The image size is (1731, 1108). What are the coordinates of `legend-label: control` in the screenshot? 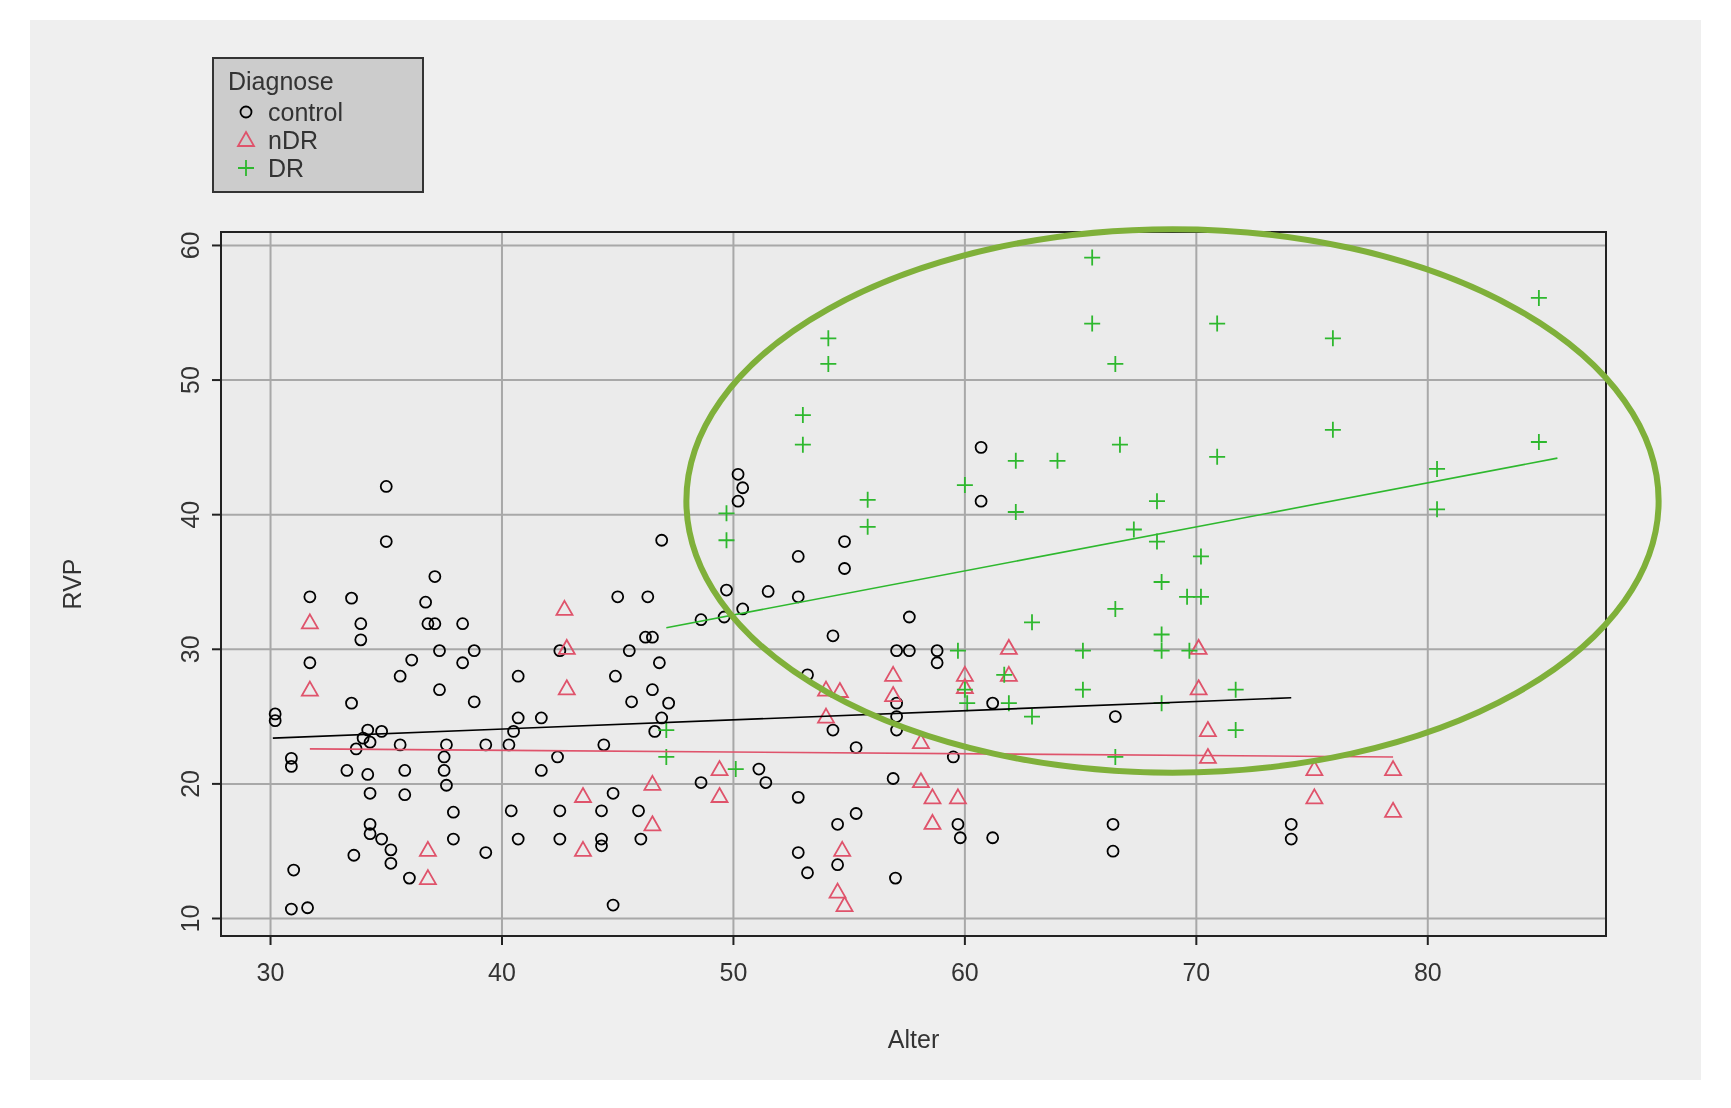 It's located at (306, 112).